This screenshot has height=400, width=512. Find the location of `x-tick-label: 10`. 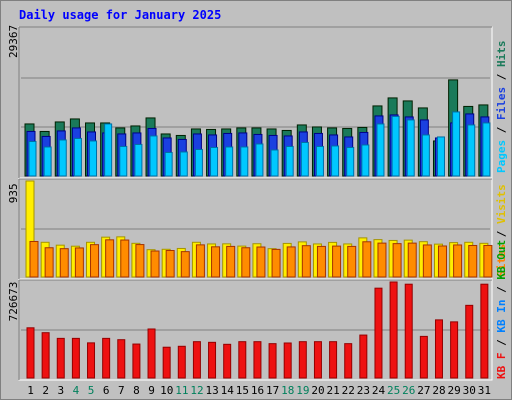

x-tick-label: 10 is located at coordinates (166, 390).